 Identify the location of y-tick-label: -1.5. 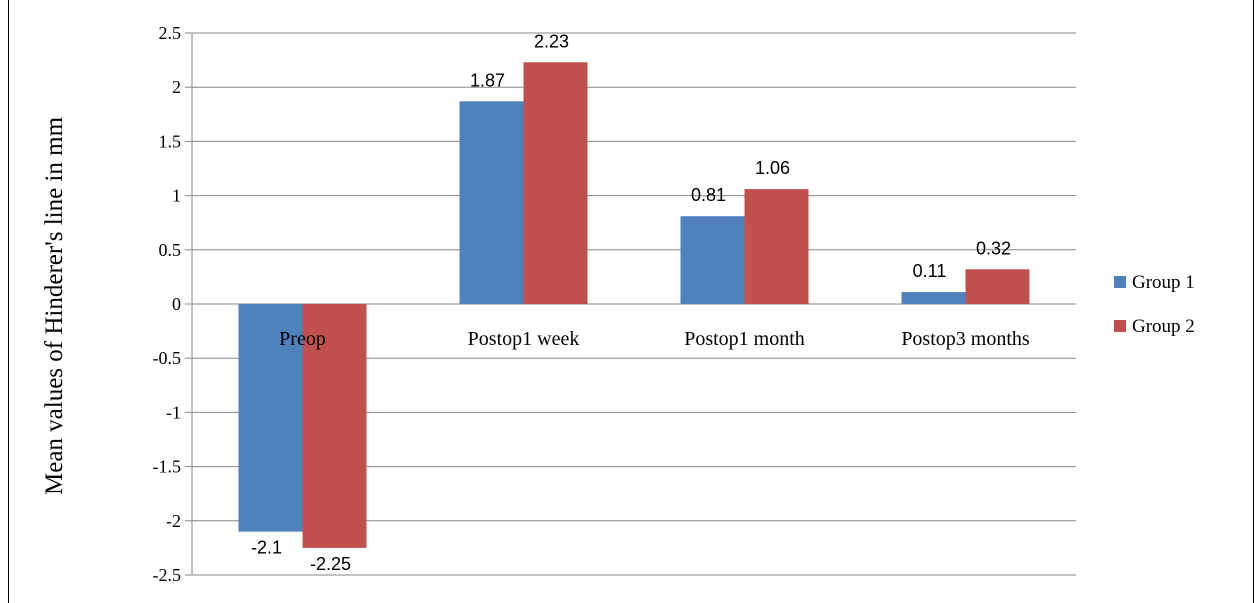
(167, 467).